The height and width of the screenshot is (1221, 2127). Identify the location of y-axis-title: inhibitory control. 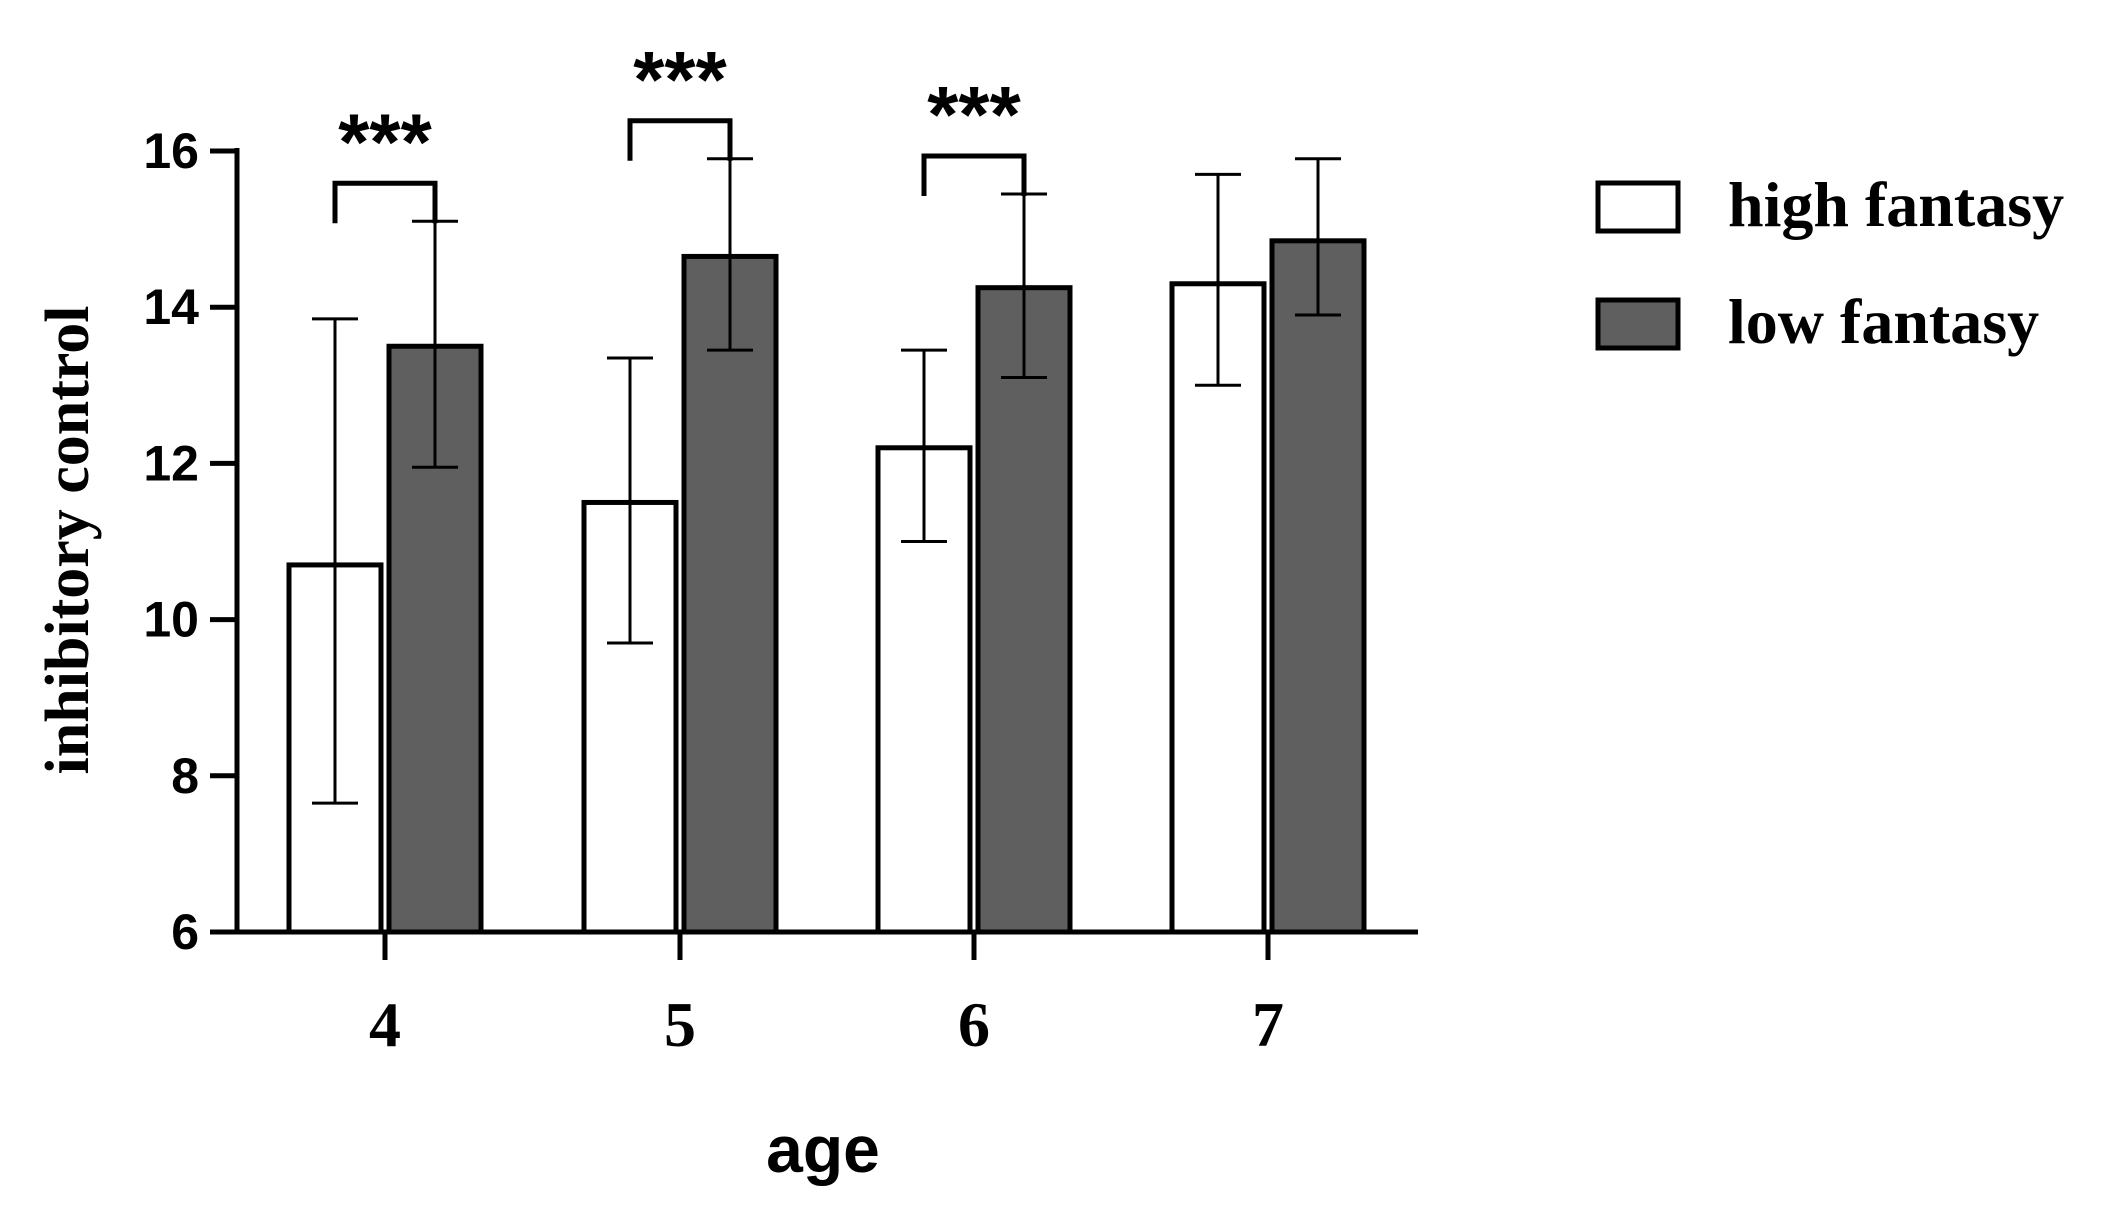
(68, 539).